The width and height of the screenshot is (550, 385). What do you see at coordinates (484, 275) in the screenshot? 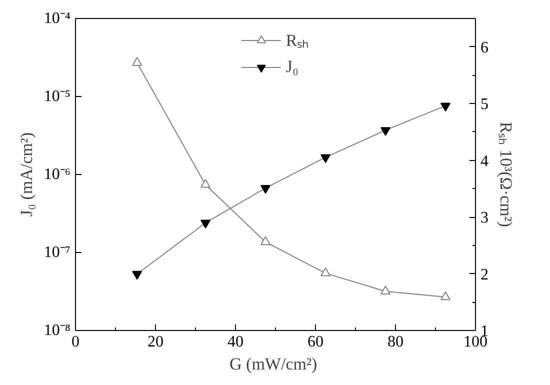
I see `y2-tick-label: 2` at bounding box center [484, 275].